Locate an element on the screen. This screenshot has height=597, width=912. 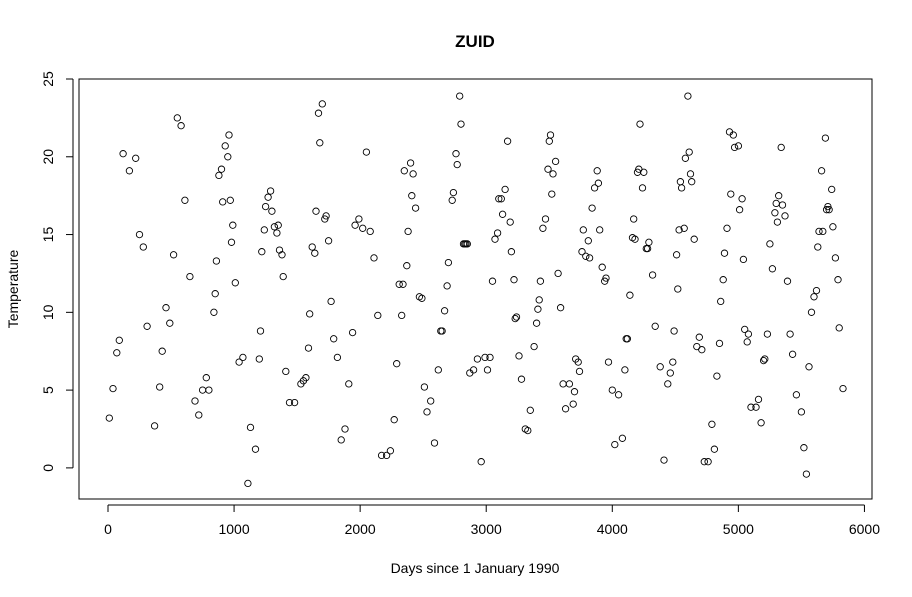
y-axis: 0 5 10 15 20 25 is located at coordinates (57, 271).